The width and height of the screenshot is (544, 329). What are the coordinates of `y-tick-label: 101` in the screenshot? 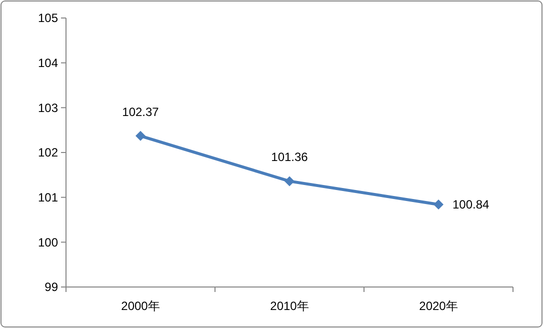 It's located at (48, 197).